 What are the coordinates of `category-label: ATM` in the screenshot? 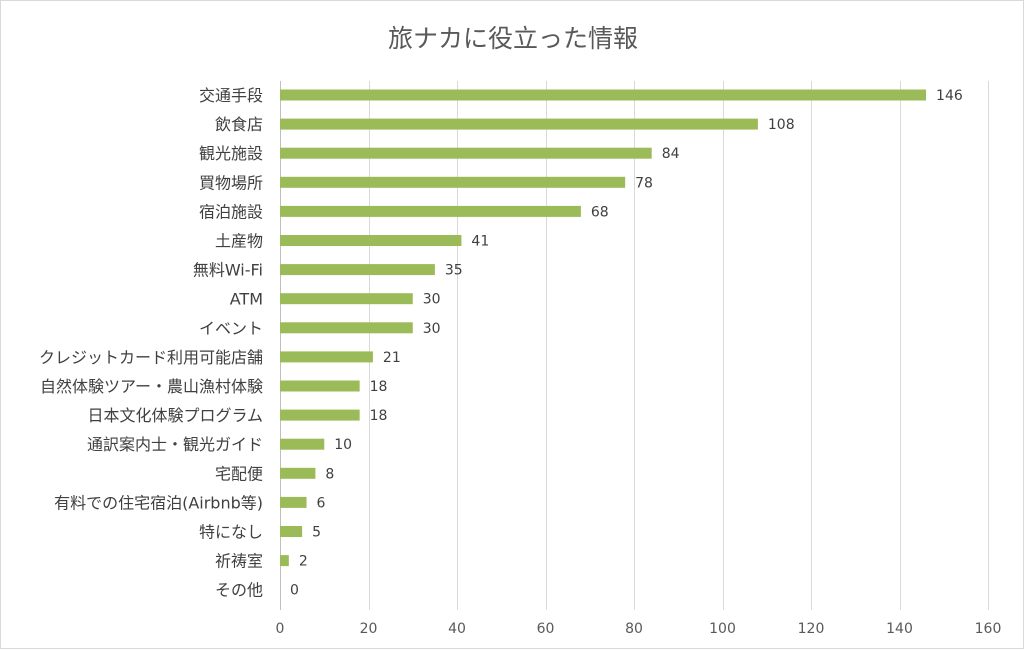 It's located at (246, 299).